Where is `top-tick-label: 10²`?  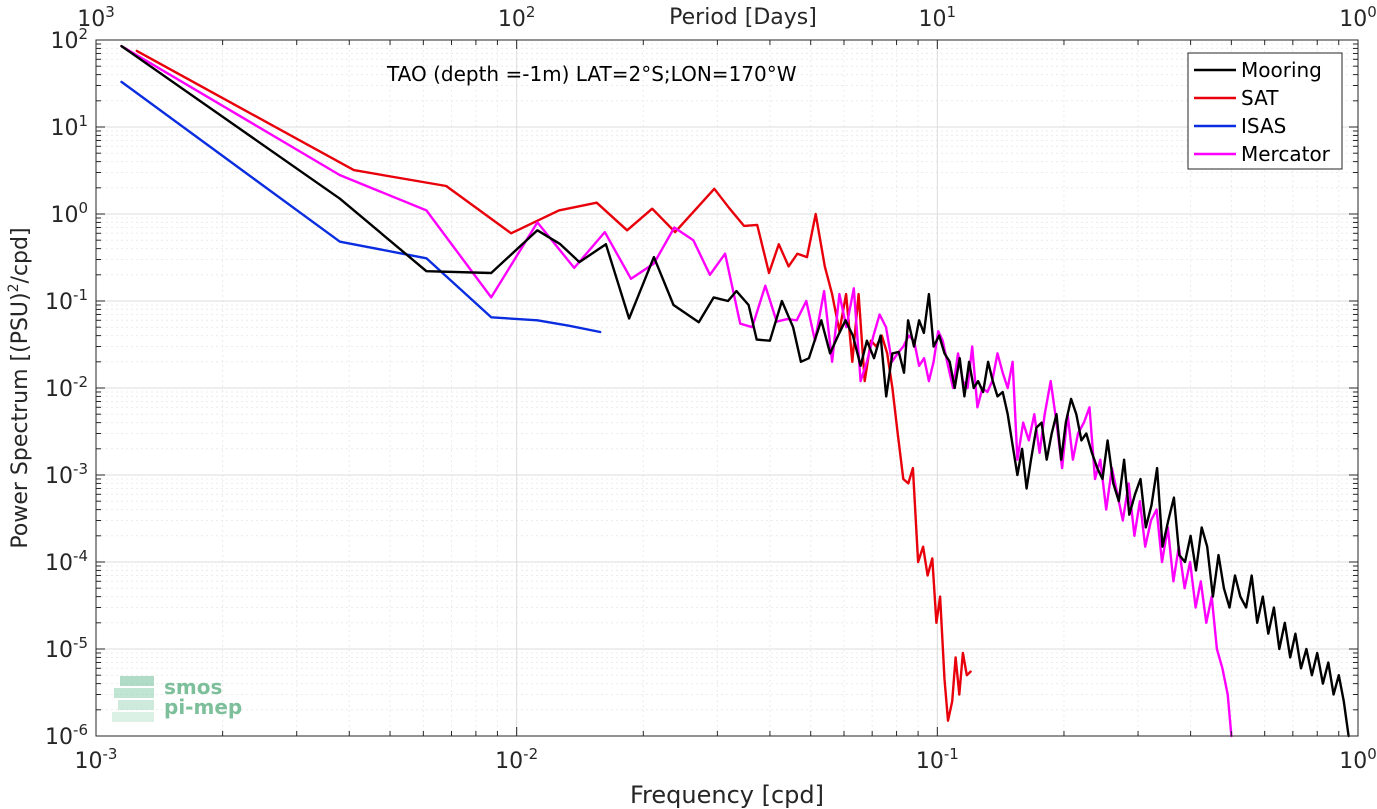
top-tick-label: 10² is located at coordinates (517, 17).